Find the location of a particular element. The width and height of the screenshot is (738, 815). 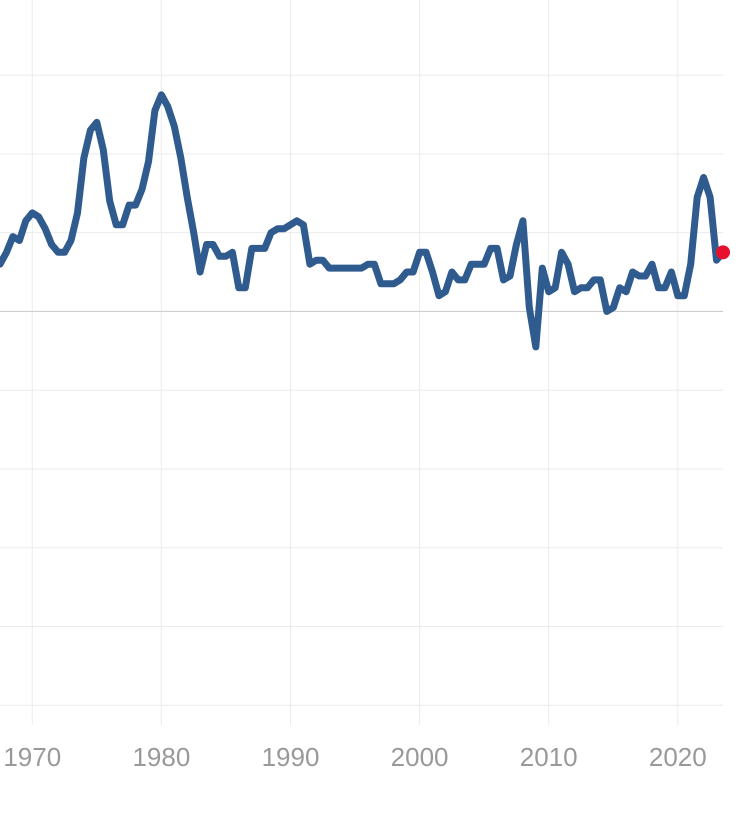

x-tick-label: 1980 is located at coordinates (161, 757).